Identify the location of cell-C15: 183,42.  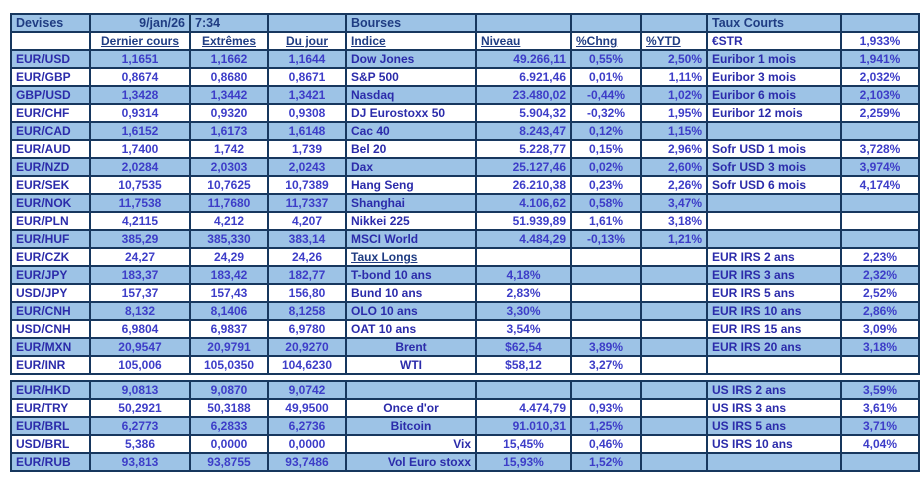
(229, 275).